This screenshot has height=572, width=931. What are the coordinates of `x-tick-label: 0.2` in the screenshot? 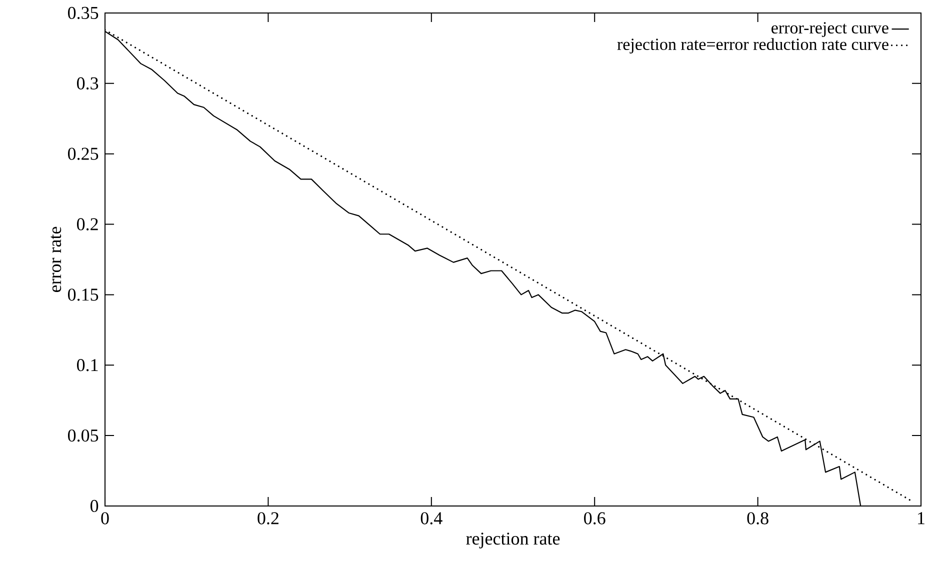 It's located at (268, 518).